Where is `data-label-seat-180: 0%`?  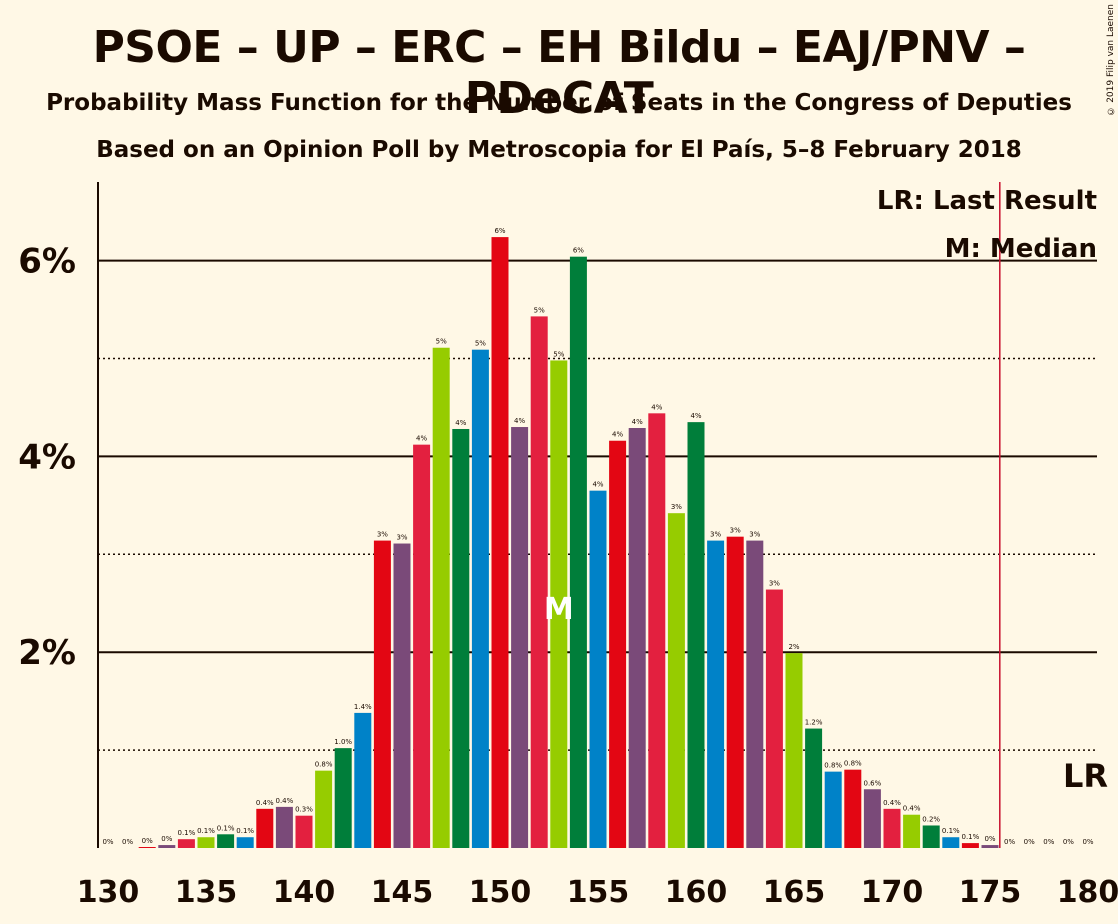 data-label-seat-180: 0% is located at coordinates (1087, 842).